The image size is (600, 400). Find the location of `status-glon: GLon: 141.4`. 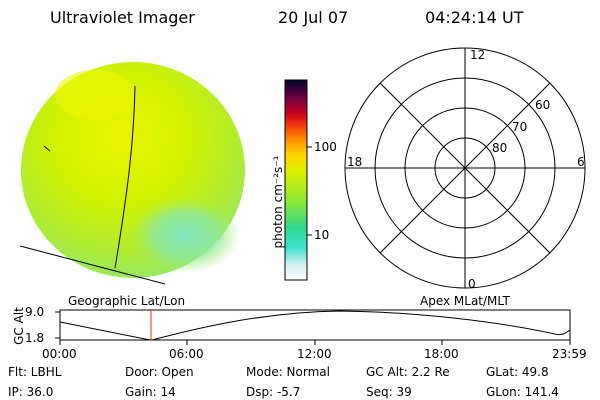

status-glon: GLon: 141.4 is located at coordinates (522, 392).